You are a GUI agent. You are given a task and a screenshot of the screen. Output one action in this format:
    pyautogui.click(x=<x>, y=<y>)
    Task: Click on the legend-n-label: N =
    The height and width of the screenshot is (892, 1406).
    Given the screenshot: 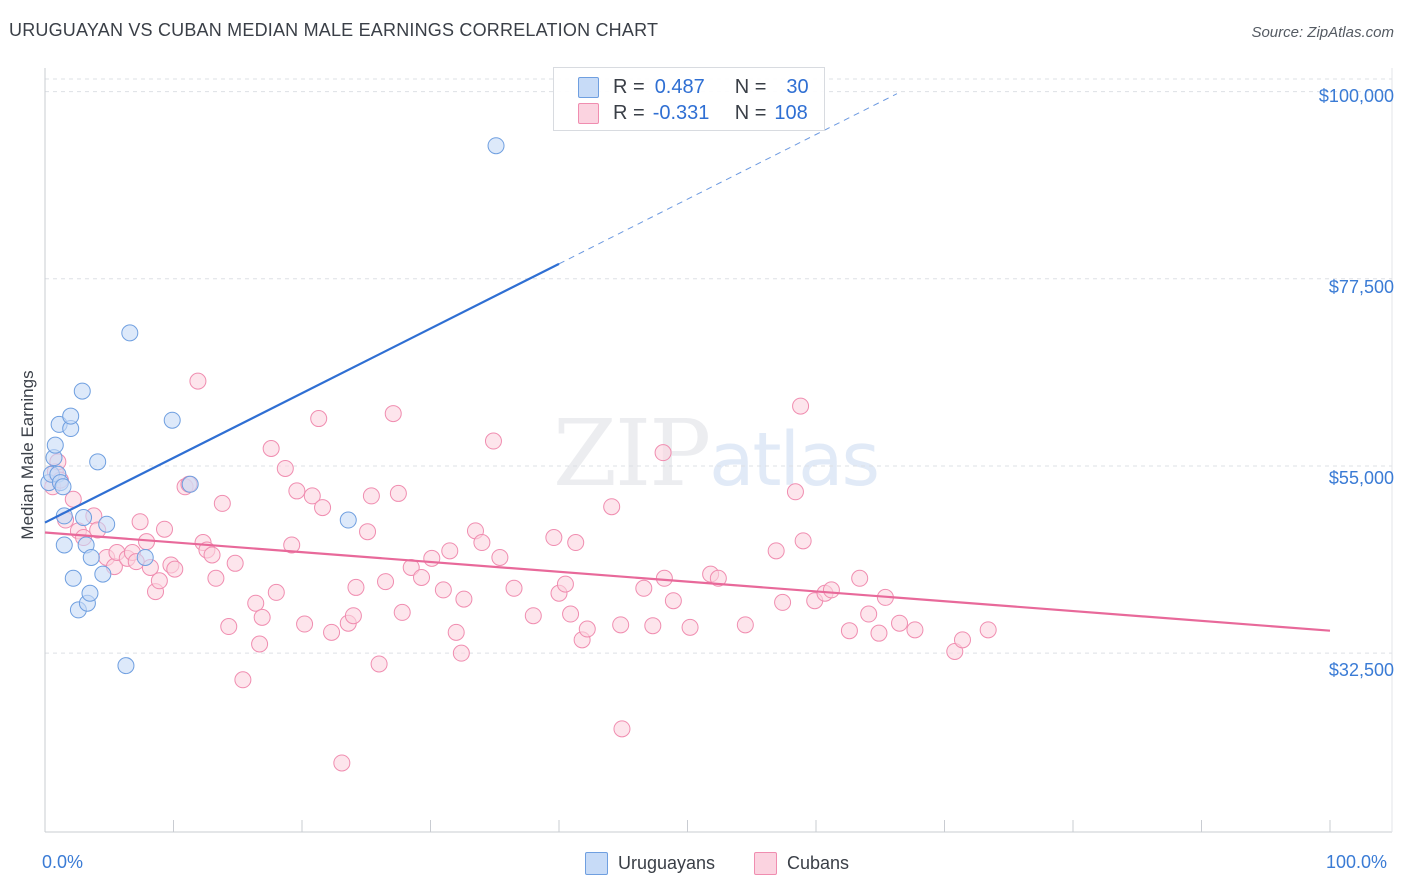 What is the action you would take?
    pyautogui.click(x=750, y=86)
    